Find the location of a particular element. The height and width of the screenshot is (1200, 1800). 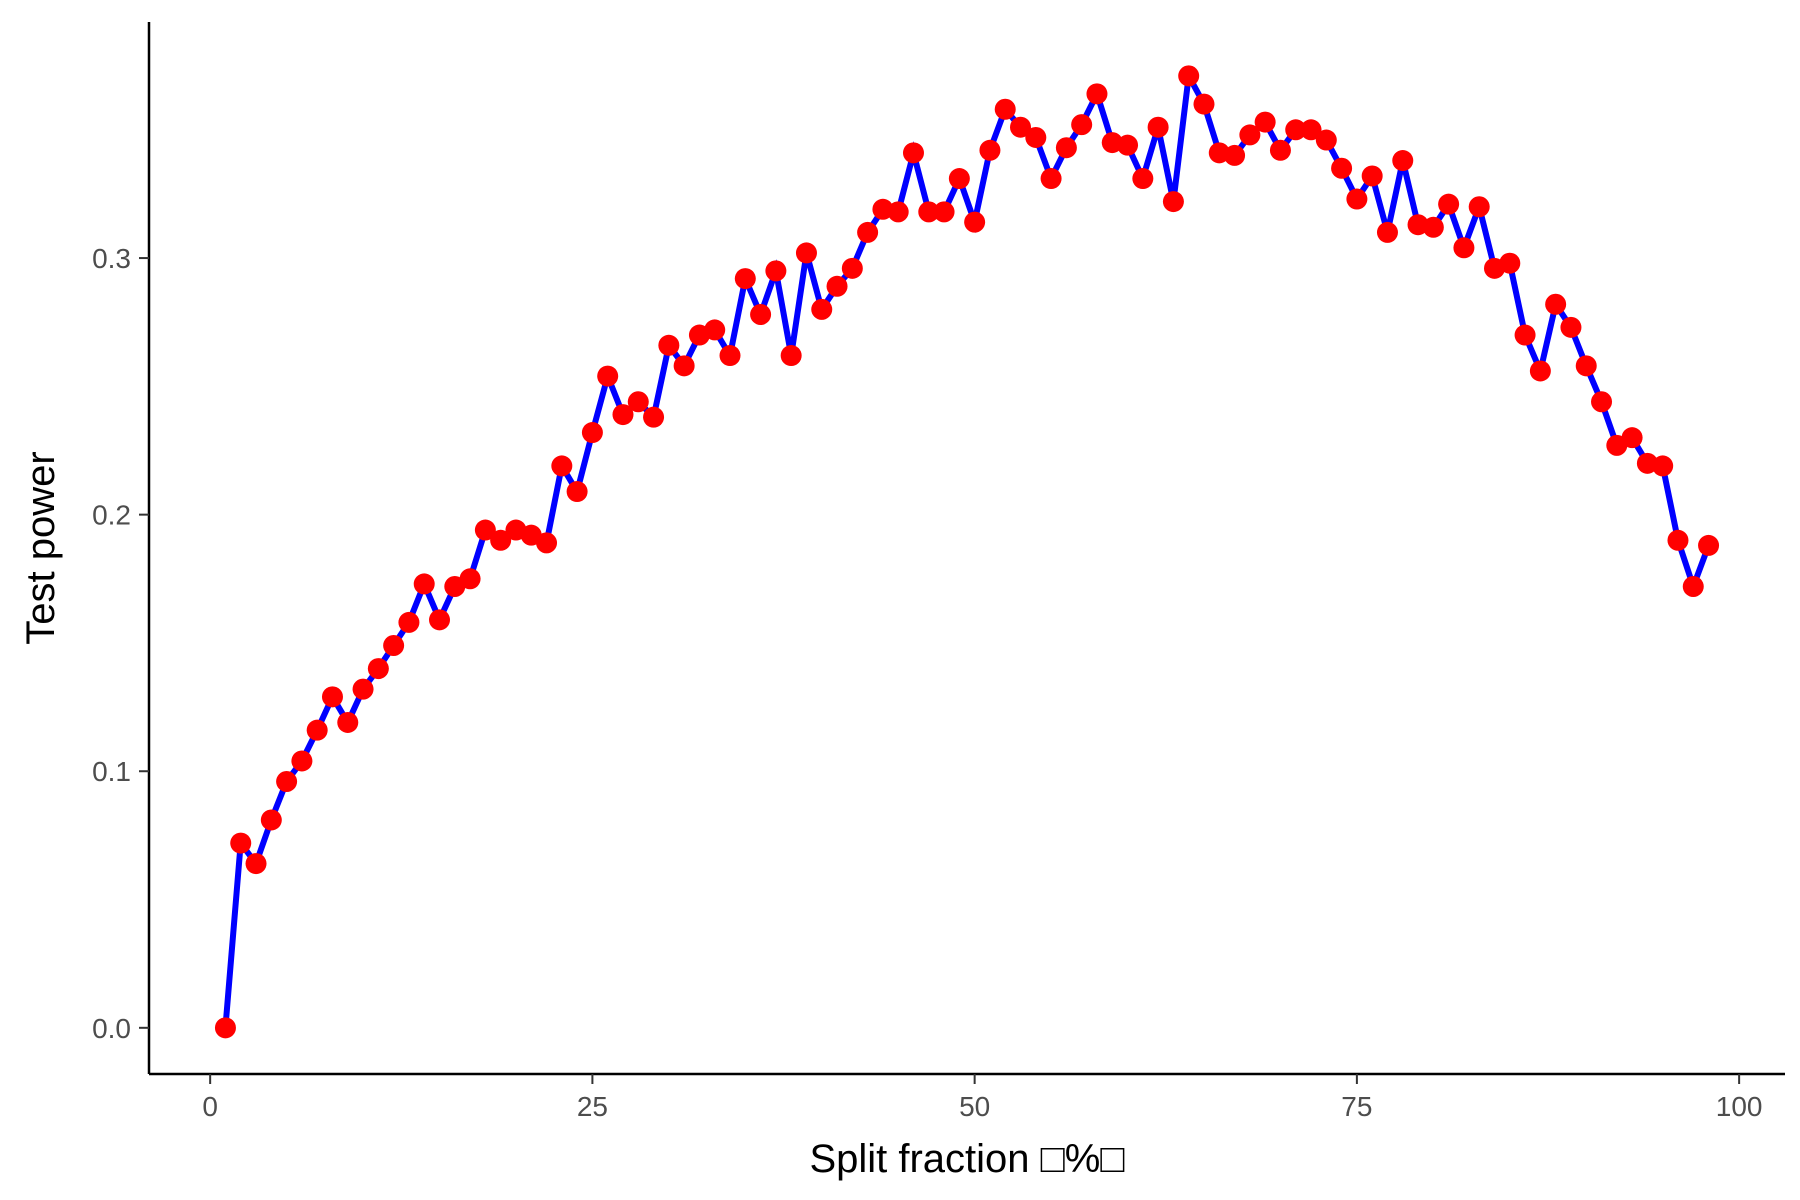

y-ticks: 0.0 0.1 0.2 0.3 is located at coordinates (120, 643).